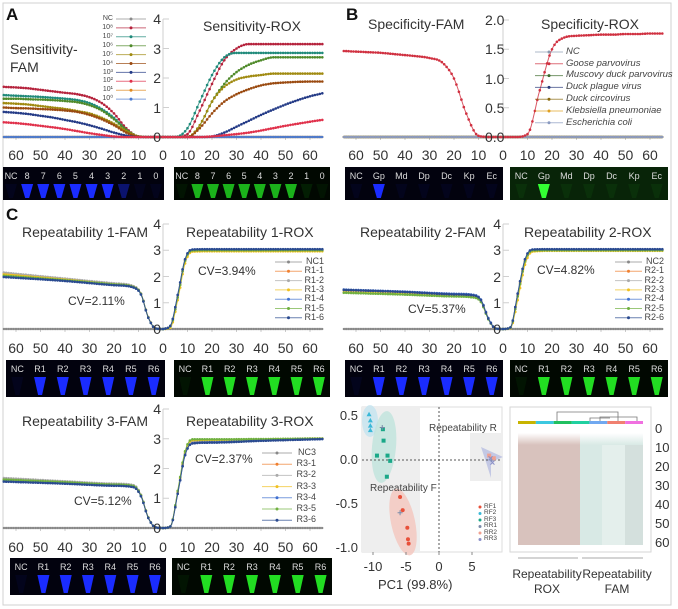 The width and height of the screenshot is (678, 609). What do you see at coordinates (288, 281) in the screenshot?
I see `legend-marker` at bounding box center [288, 281].